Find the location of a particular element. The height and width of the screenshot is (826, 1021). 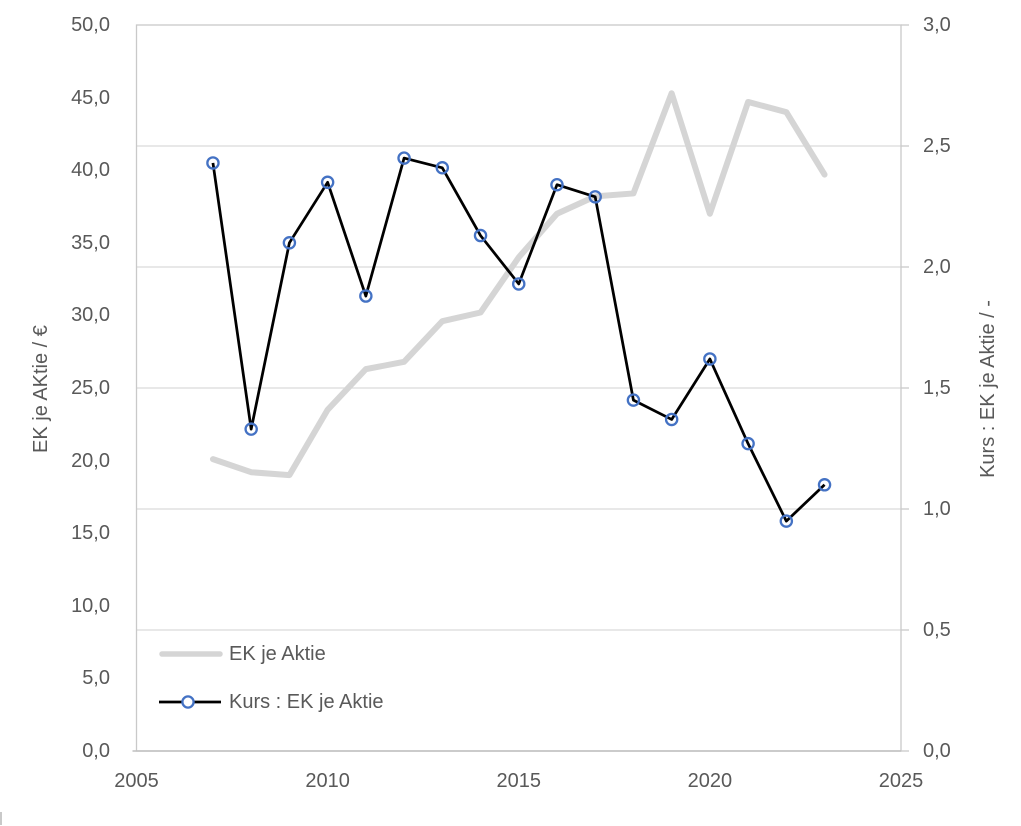

right-axis-tick-label: 2,5 is located at coordinates (937, 146).